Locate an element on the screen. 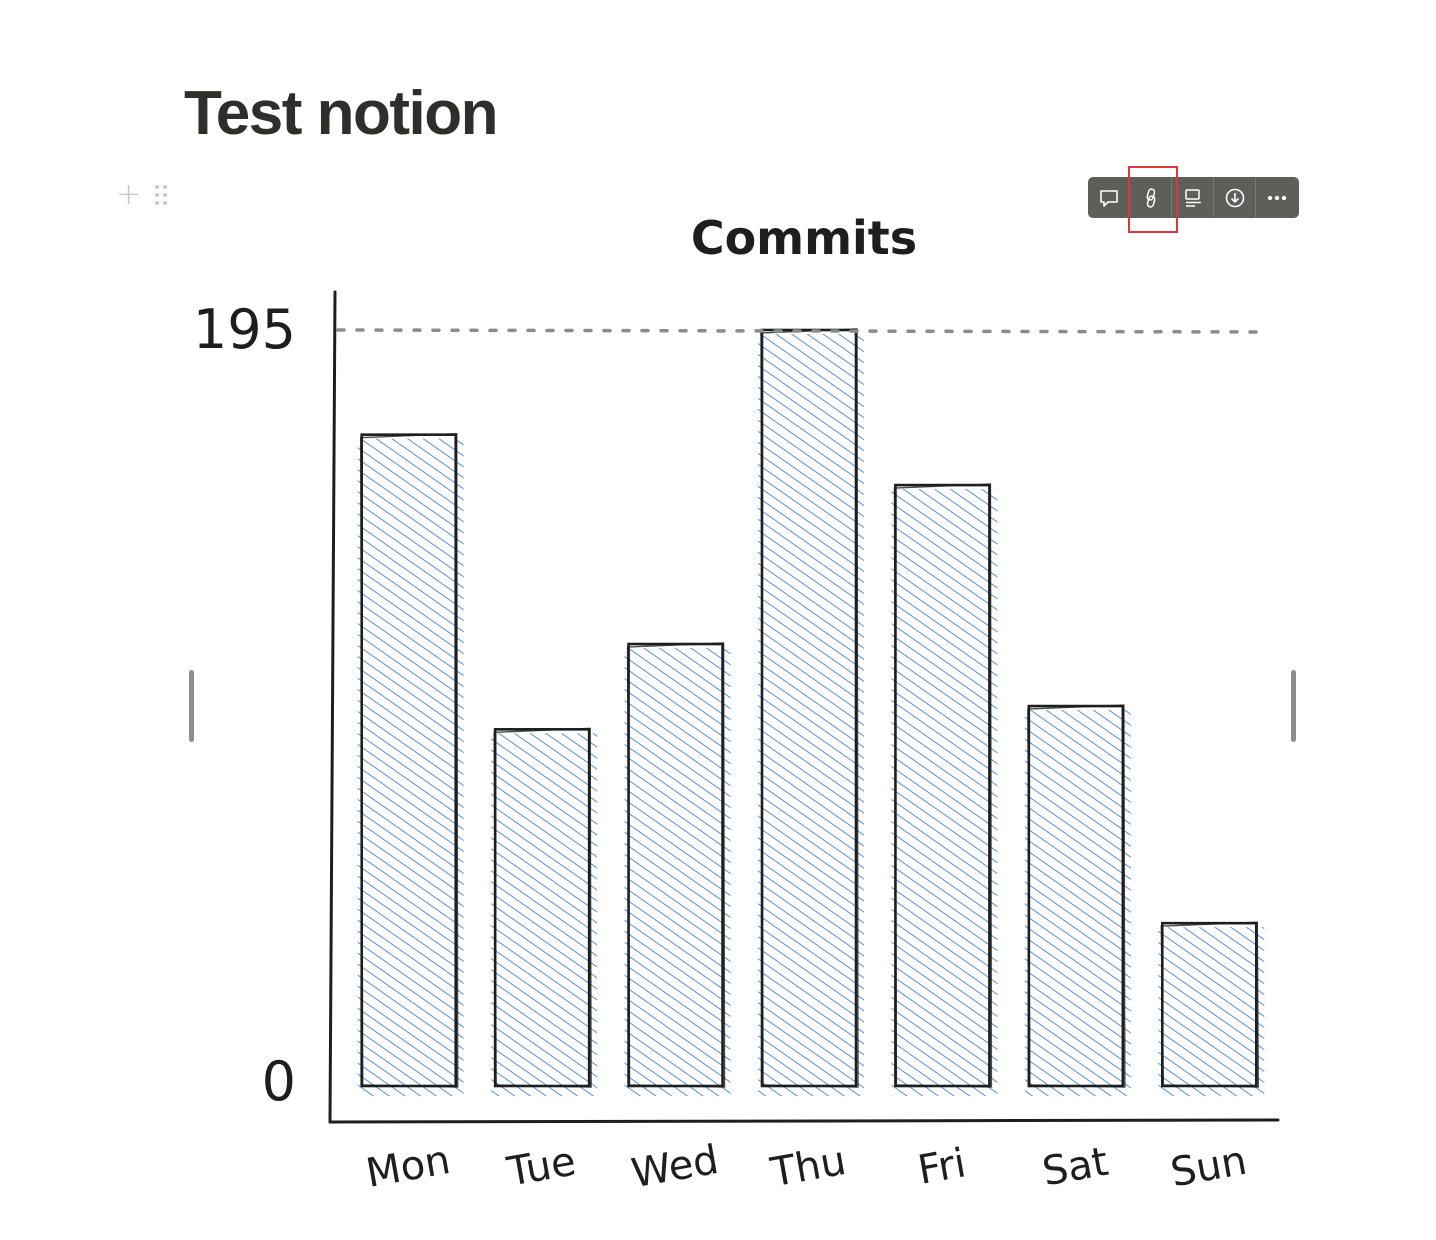 The width and height of the screenshot is (1436, 1240). x-tick-label: Sun is located at coordinates (1208, 1167).